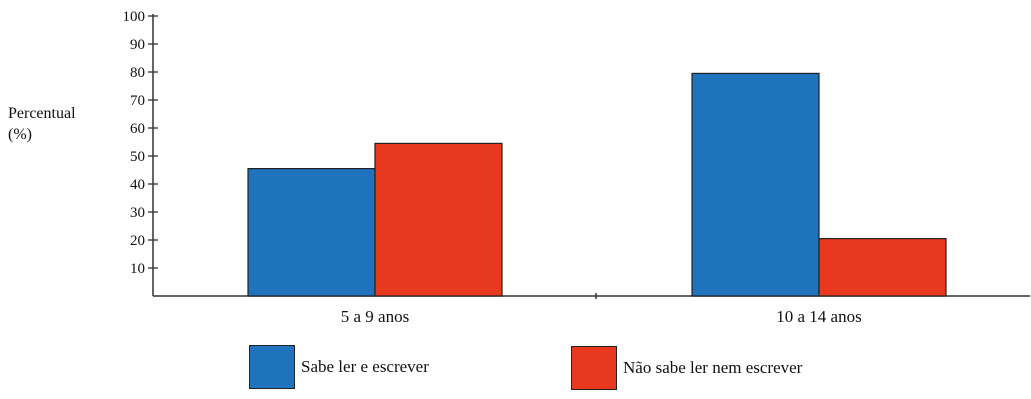 This screenshot has height=399, width=1031. I want to click on legend-swatch-sabe-ler, so click(272, 367).